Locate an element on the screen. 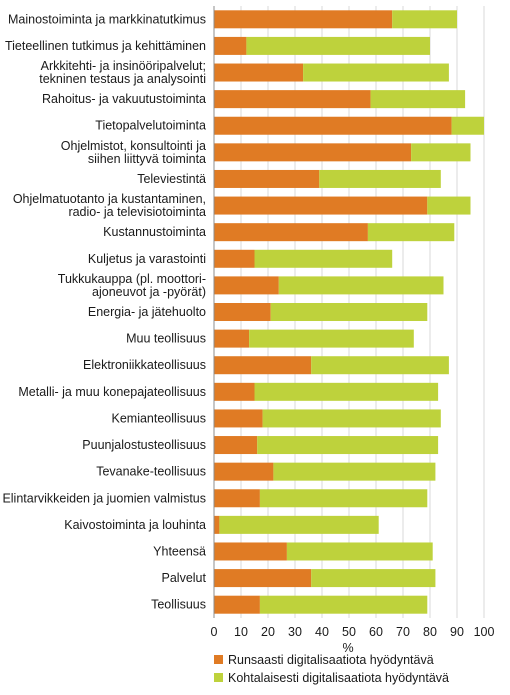  category-label: Mainostoiminta ja markkinatutkimus is located at coordinates (107, 19).